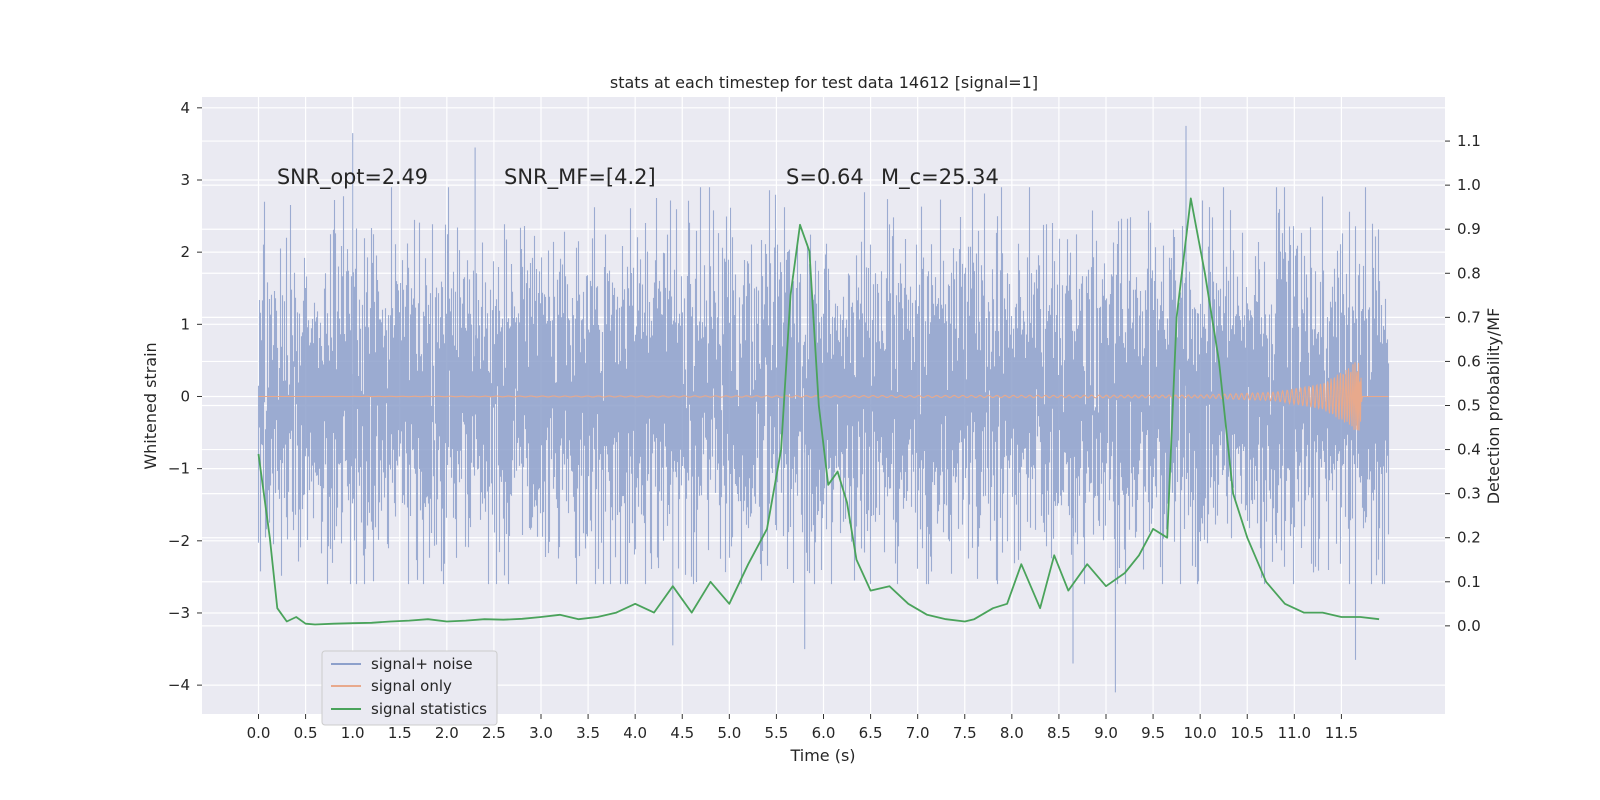  What do you see at coordinates (306, 733) in the screenshot?
I see `x-tick-label: 0.5` at bounding box center [306, 733].